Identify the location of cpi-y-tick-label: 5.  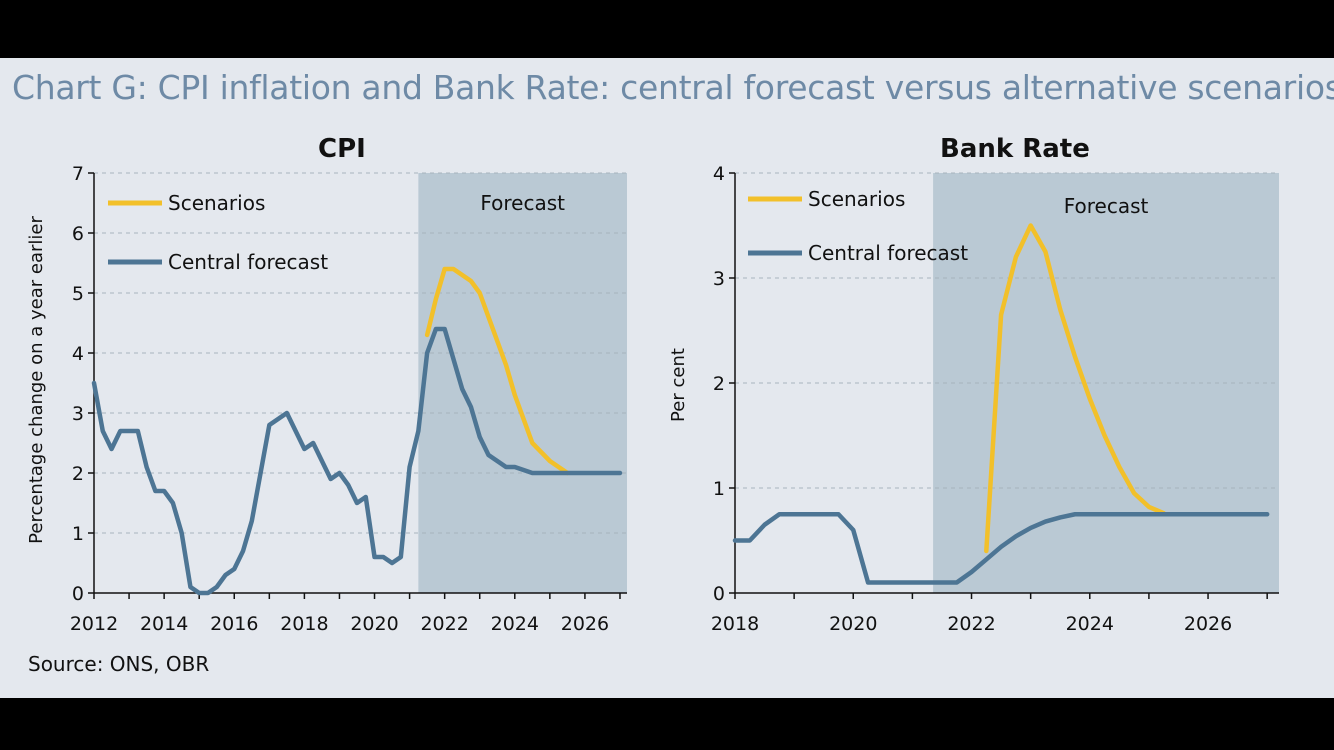
(78, 294).